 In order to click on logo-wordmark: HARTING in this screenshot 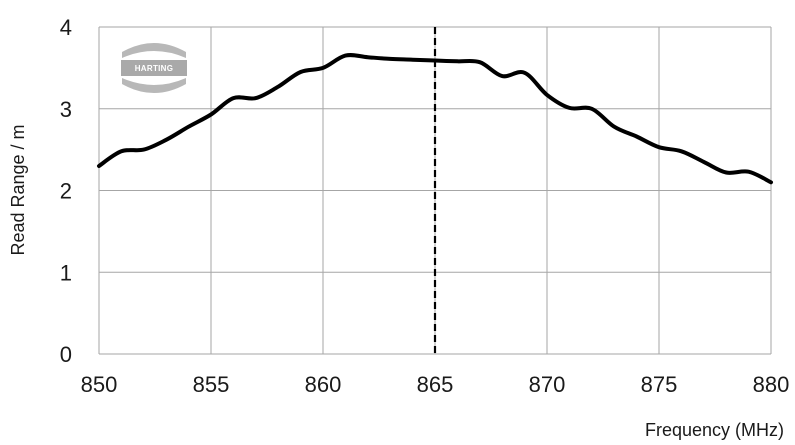, I will do `click(154, 68)`.